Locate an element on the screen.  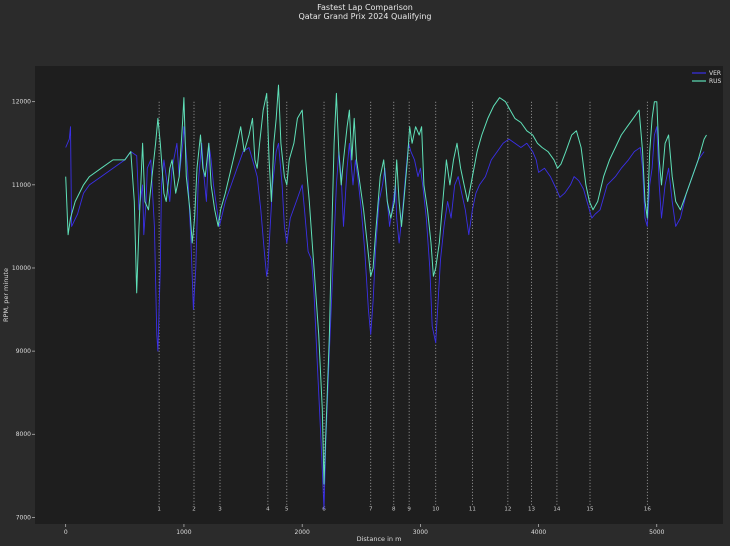
y-tick-label: 10000 is located at coordinates (21, 268).